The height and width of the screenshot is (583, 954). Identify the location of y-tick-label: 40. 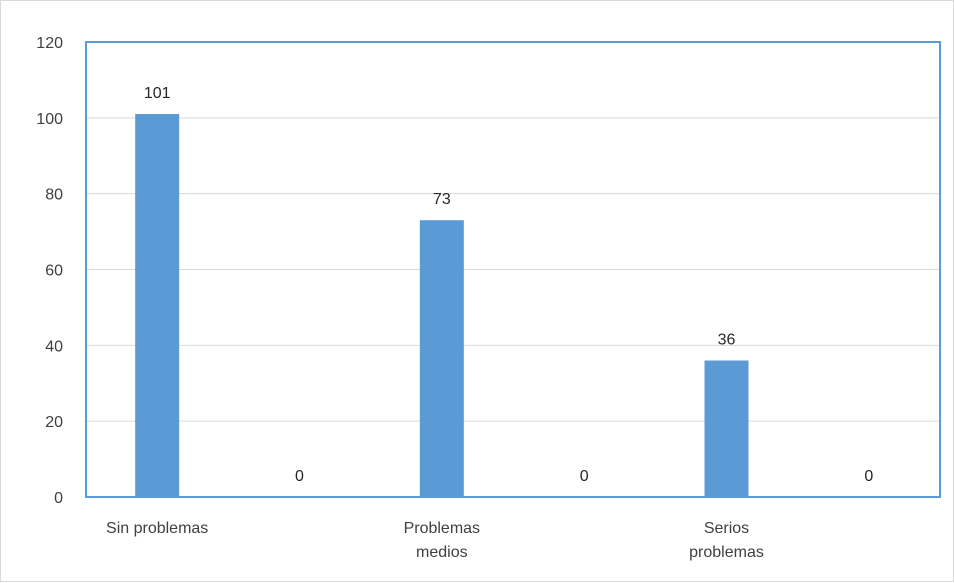
(54, 346).